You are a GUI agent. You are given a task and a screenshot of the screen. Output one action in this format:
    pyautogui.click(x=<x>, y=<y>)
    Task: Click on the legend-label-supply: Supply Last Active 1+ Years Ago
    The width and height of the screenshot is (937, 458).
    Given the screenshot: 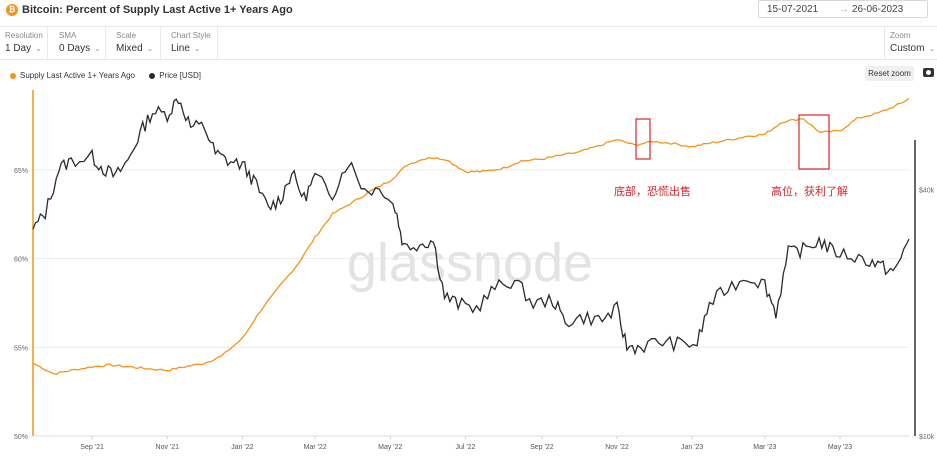 What is the action you would take?
    pyautogui.click(x=77, y=76)
    